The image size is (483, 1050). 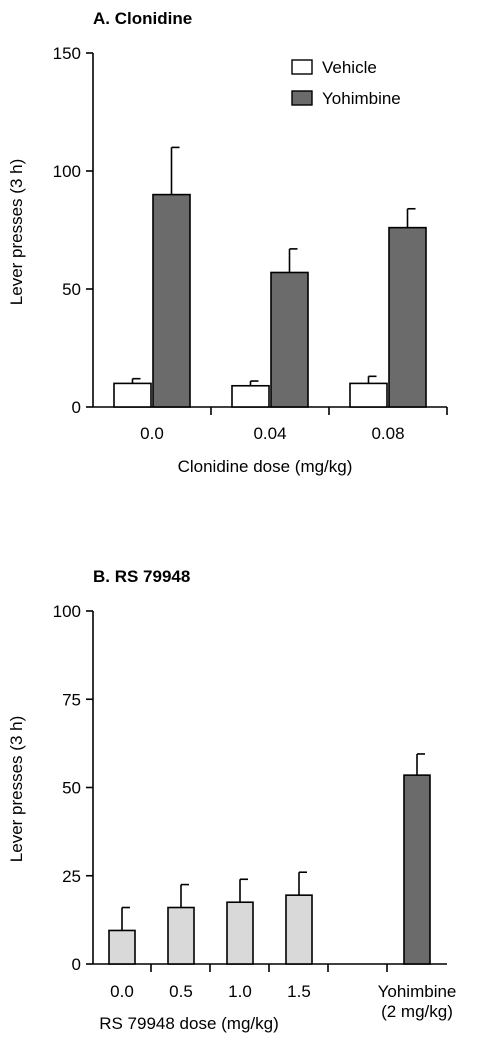 I want to click on panel-b-x-tick-label: 1.5, so click(x=299, y=991).